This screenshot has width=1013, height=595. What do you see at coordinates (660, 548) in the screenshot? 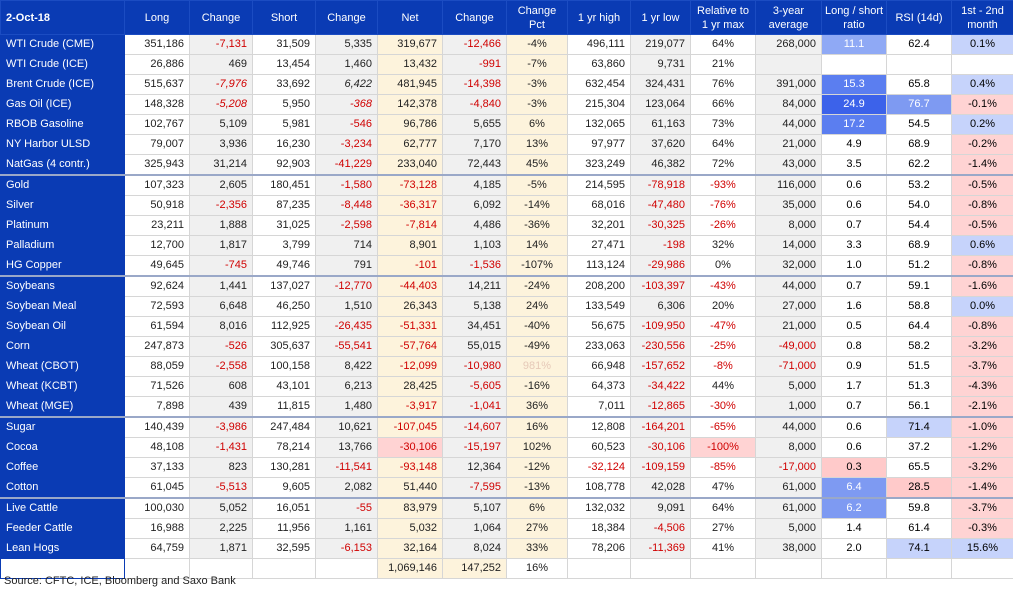
I see `cell-lo: -11,369` at bounding box center [660, 548].